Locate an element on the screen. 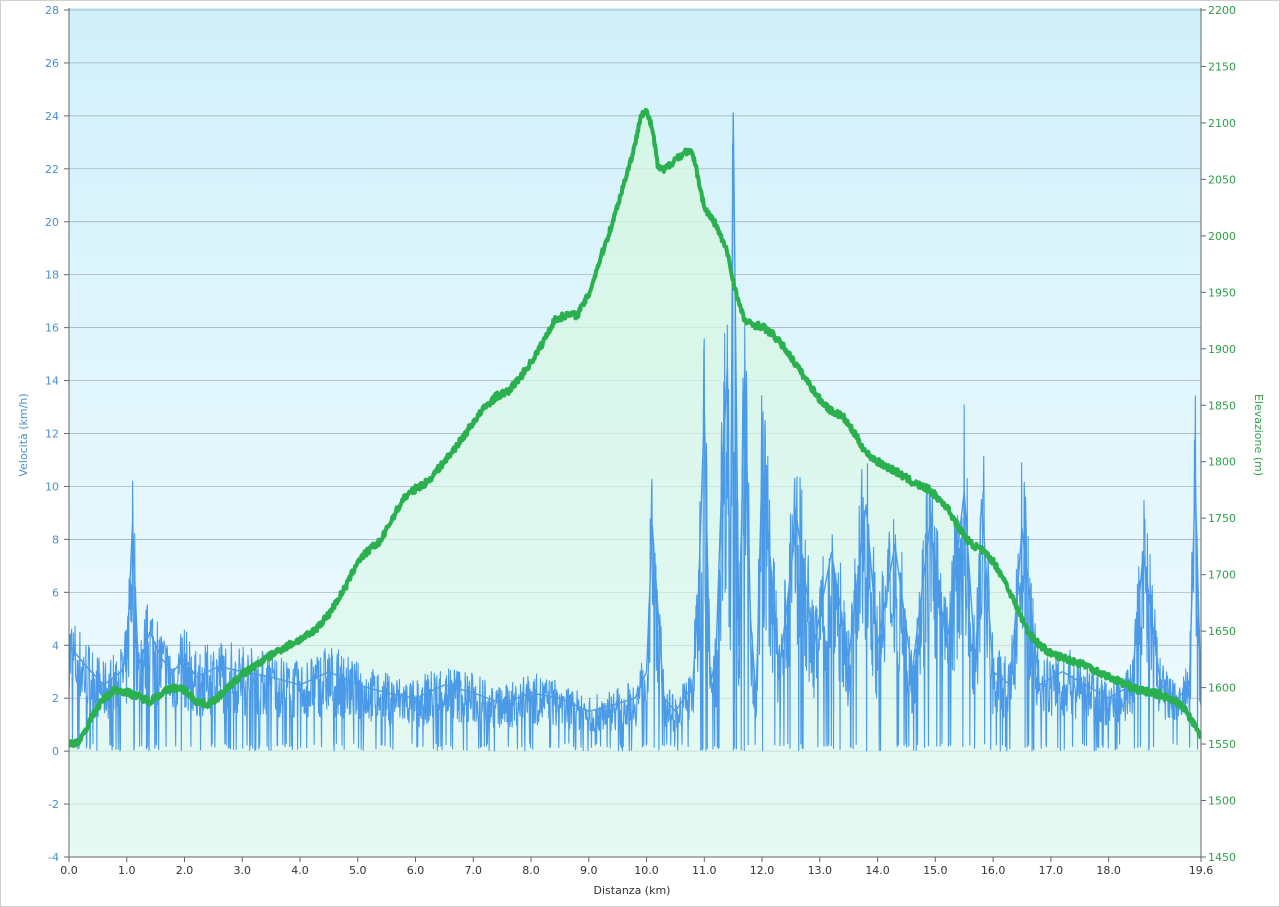  x-tick-label: 5.0 is located at coordinates (358, 870).